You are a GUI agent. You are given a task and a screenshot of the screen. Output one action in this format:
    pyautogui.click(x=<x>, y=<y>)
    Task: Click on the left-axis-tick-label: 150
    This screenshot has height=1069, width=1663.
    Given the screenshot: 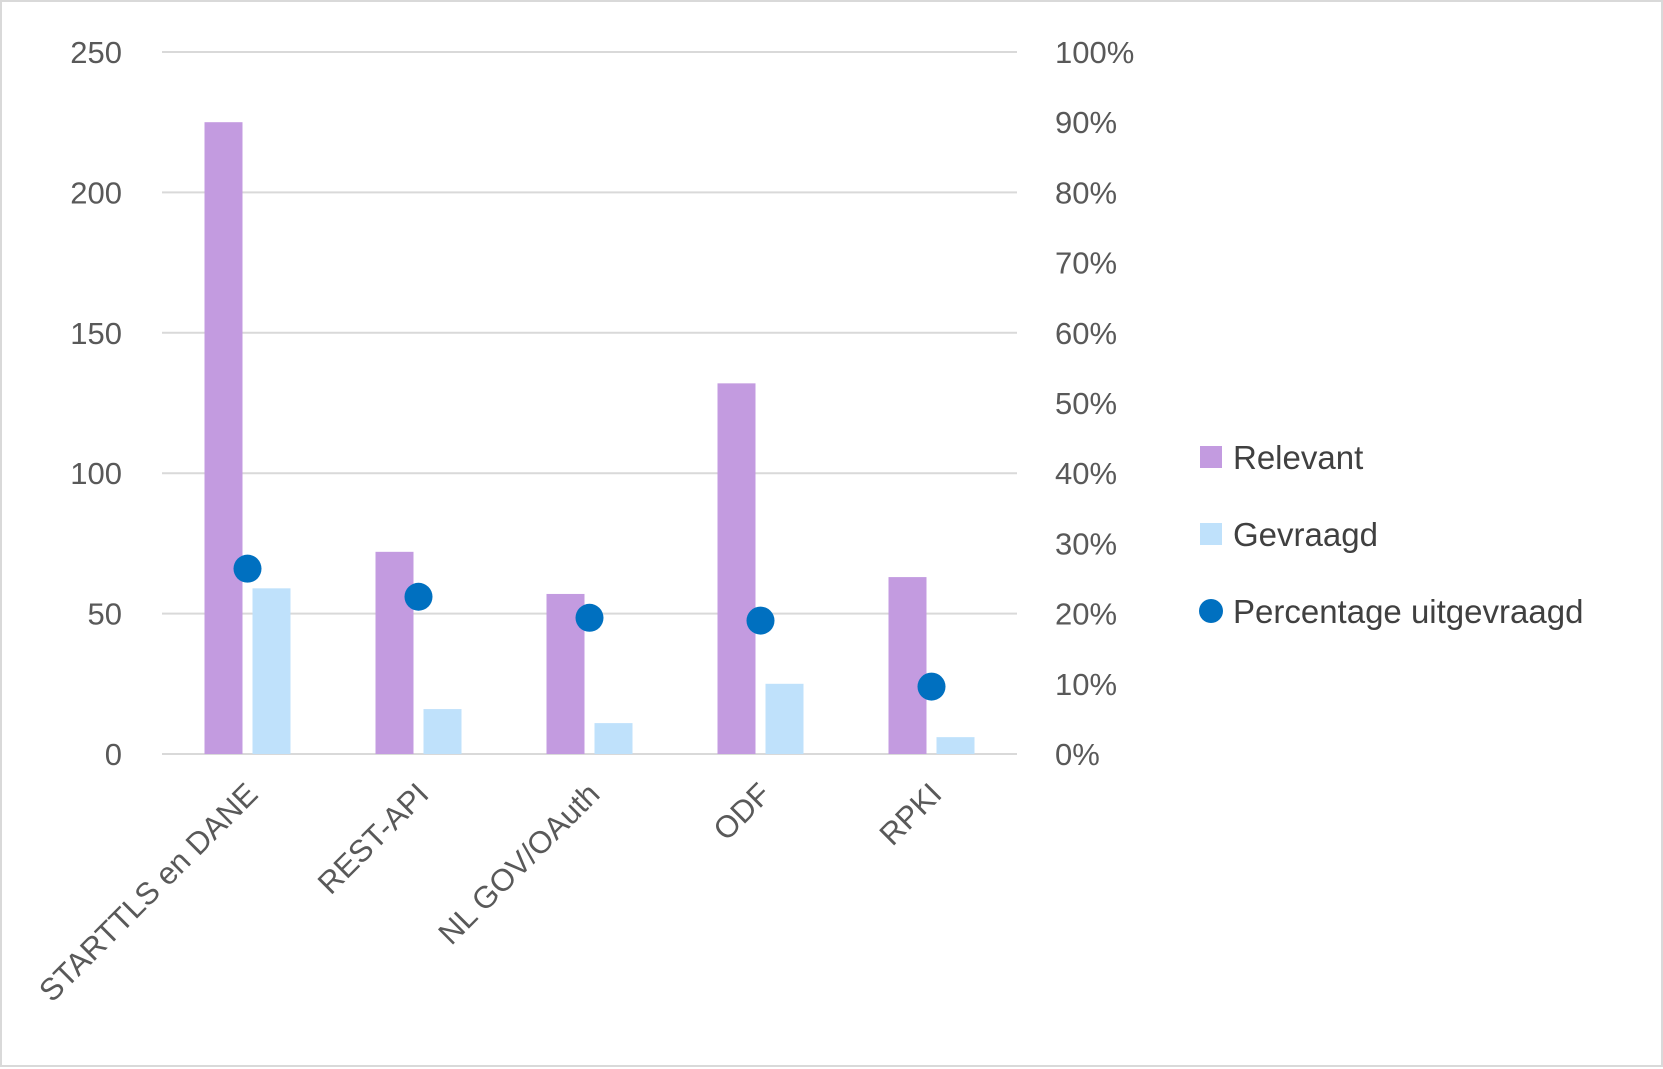 What is the action you would take?
    pyautogui.click(x=96, y=333)
    